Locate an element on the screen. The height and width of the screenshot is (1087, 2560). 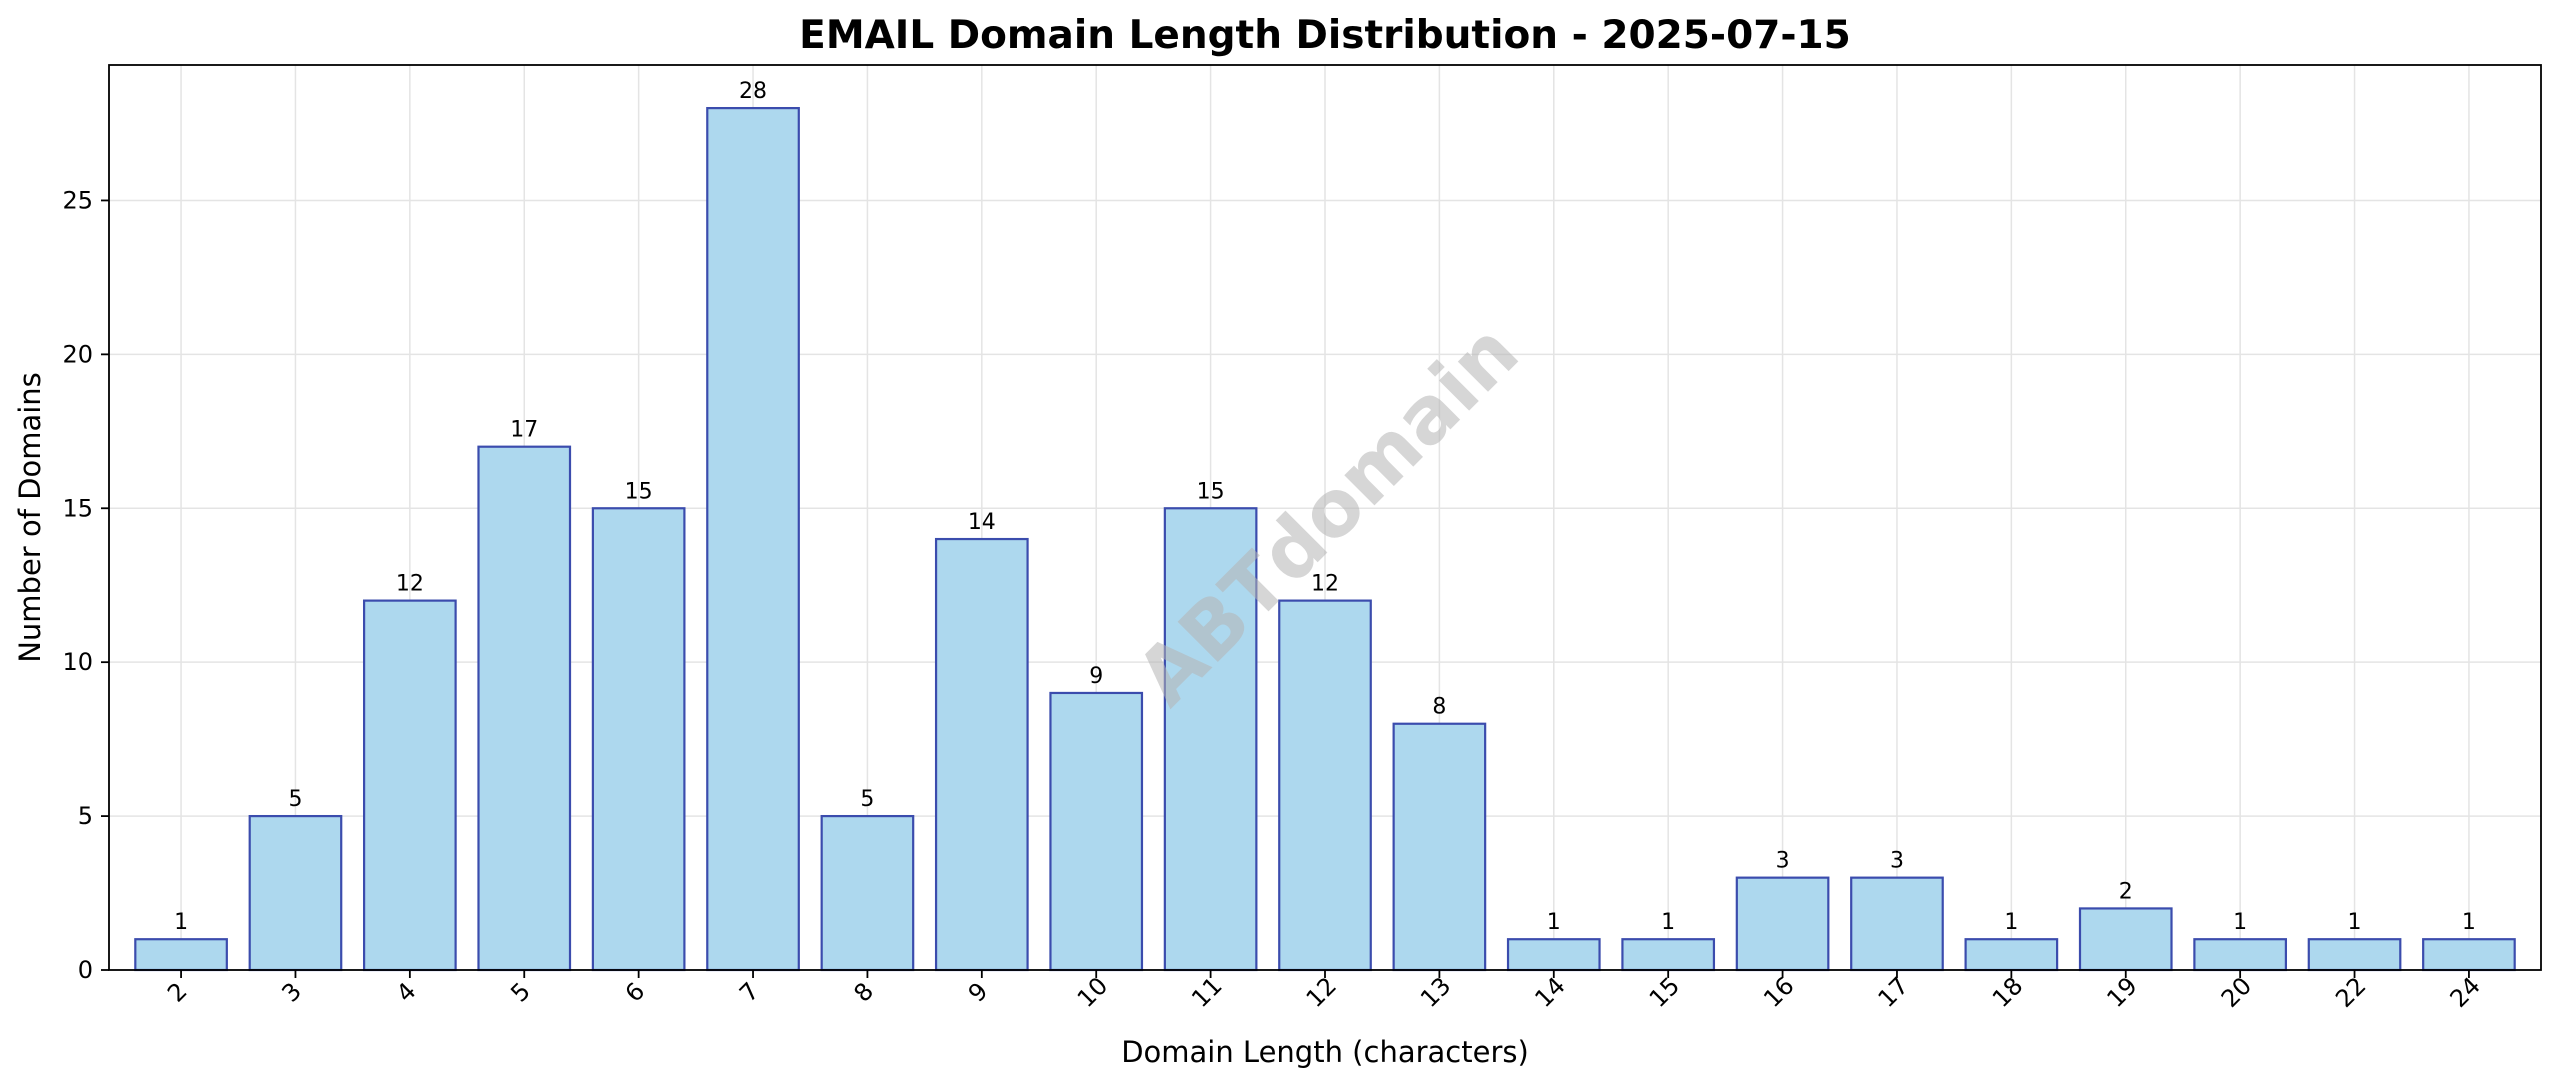
x-tick-label: 12 is located at coordinates (1321, 992).